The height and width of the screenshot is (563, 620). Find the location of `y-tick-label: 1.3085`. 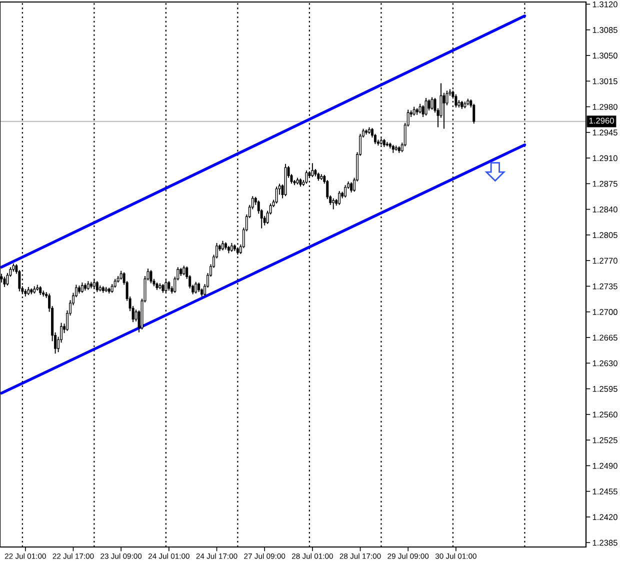

y-tick-label: 1.3085 is located at coordinates (605, 30).